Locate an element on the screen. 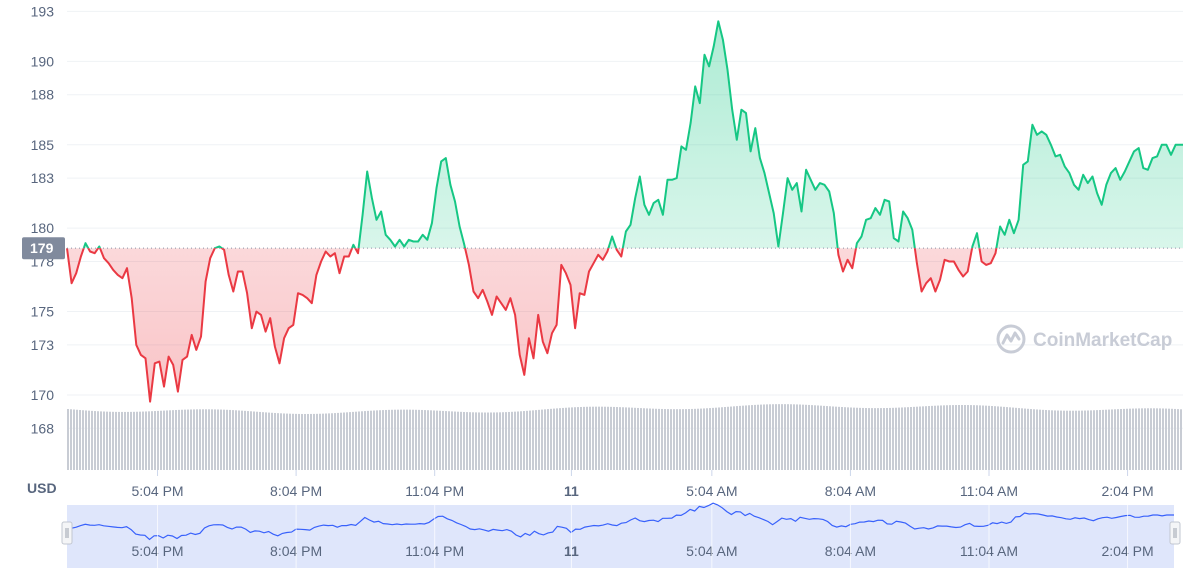  currency-label: USD is located at coordinates (42, 488).